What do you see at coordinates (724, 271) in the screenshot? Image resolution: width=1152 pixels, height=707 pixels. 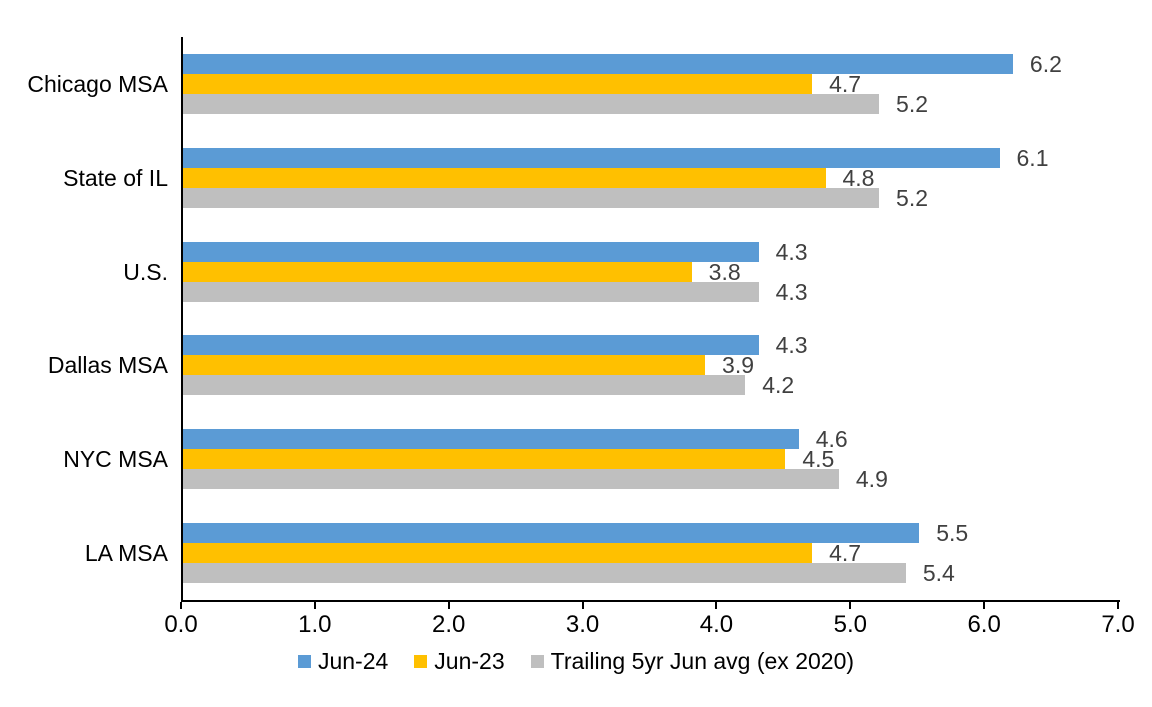 I see `bar-value-label: 3.8` at bounding box center [724, 271].